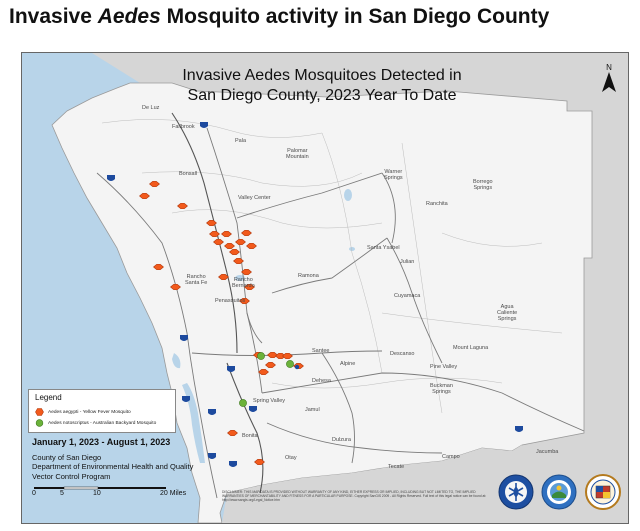 The width and height of the screenshot is (640, 531). Describe the element at coordinates (402, 354) in the screenshot. I see `place-label: Descanso` at that location.